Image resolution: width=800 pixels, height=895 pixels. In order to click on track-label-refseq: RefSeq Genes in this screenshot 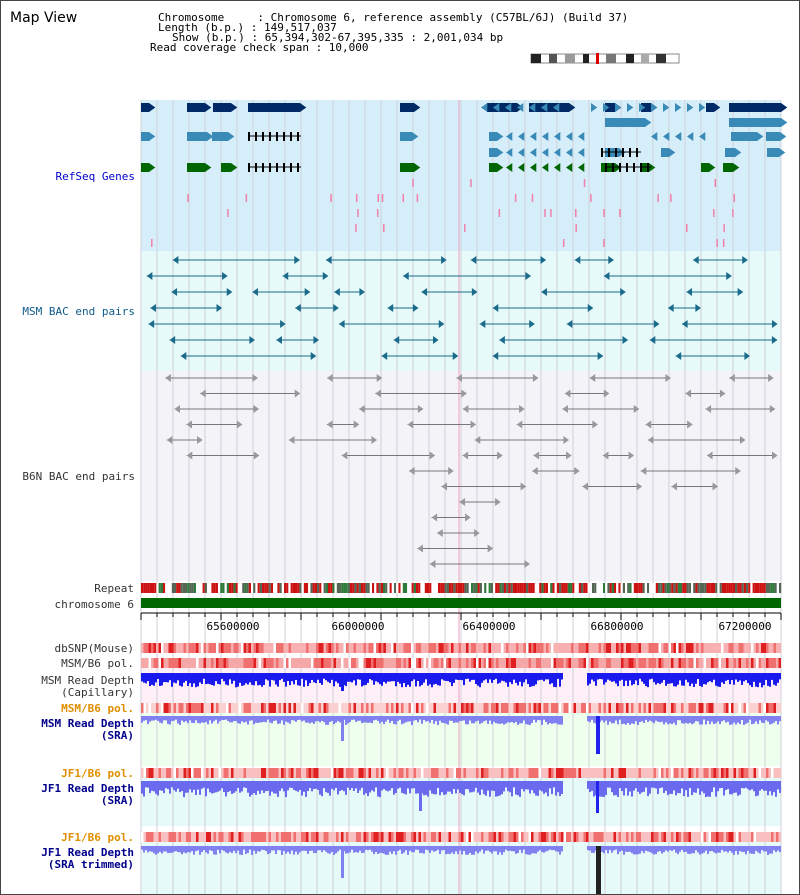, I will do `click(95, 176)`.